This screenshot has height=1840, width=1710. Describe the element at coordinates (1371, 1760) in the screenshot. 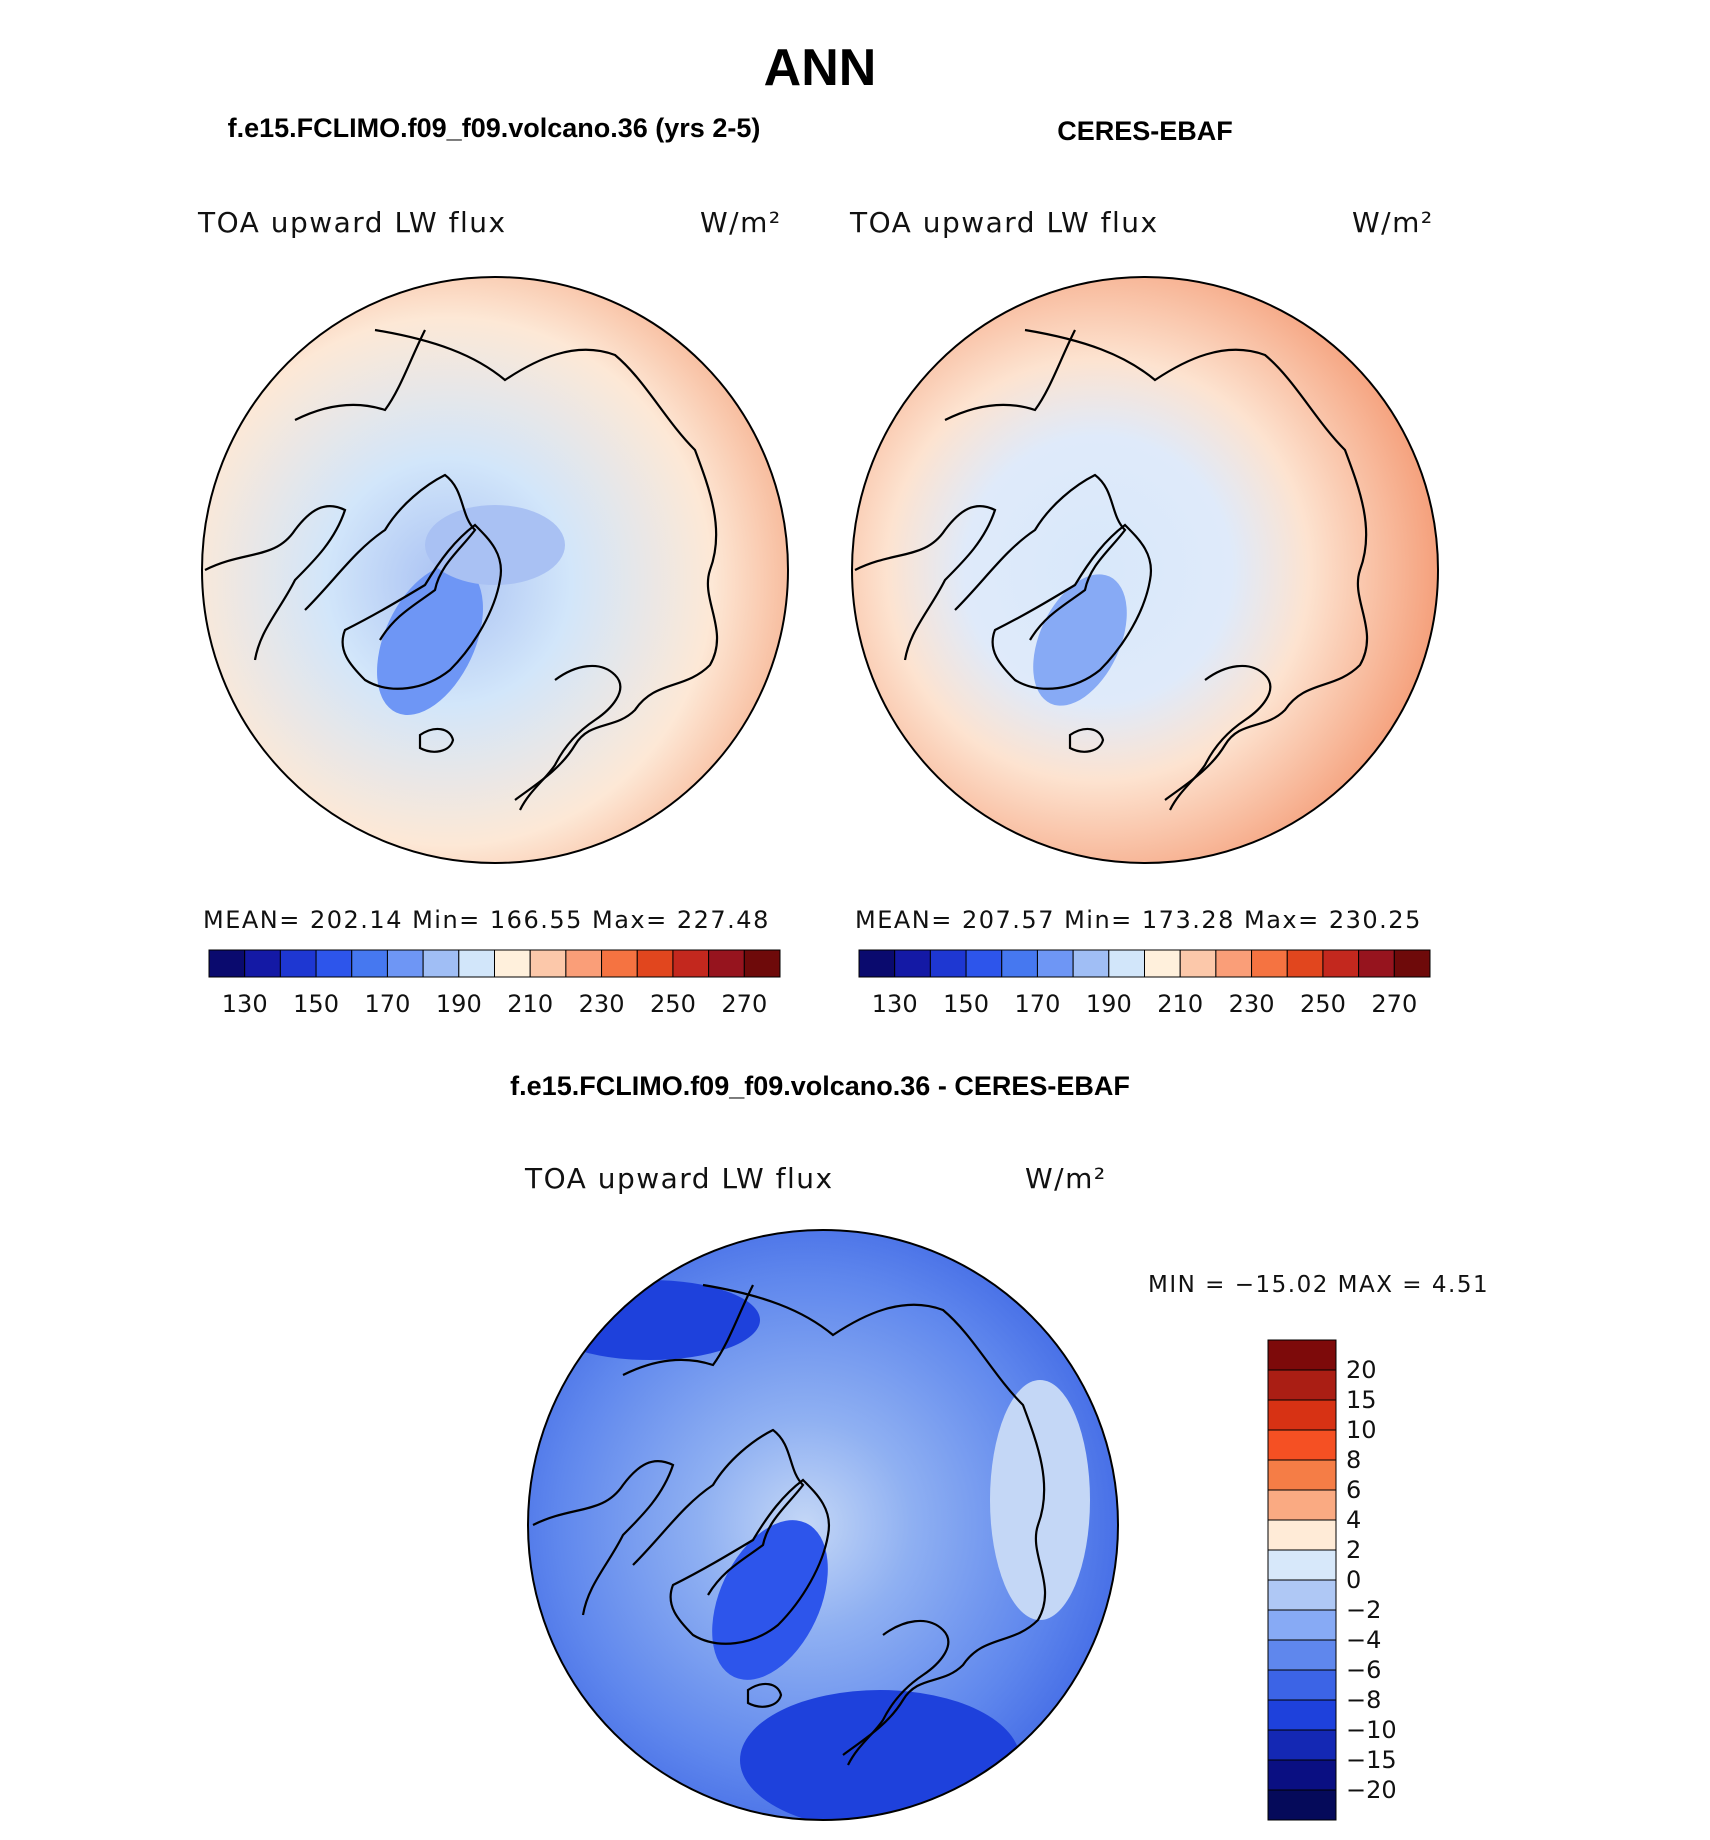

I see `panel-diff-colorbar-tick-label: −15` at that location.